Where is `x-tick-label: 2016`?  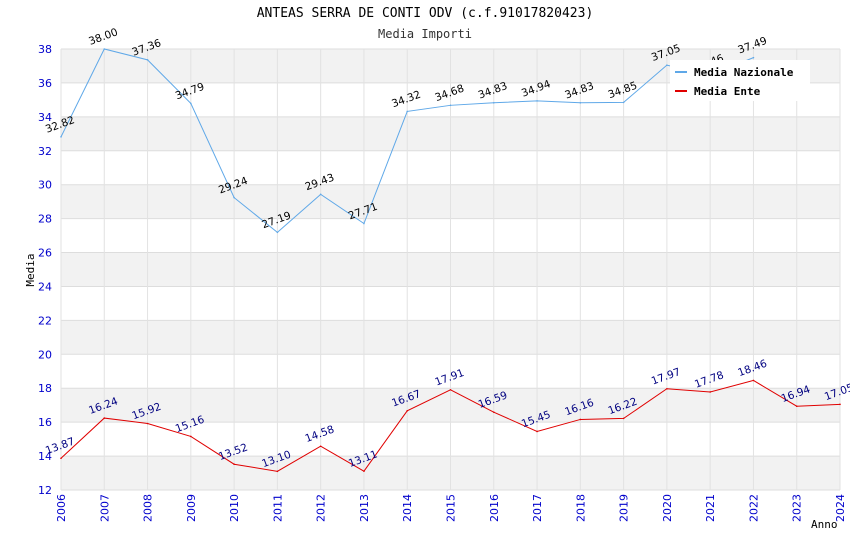 x-tick-label: 2016 is located at coordinates (494, 508).